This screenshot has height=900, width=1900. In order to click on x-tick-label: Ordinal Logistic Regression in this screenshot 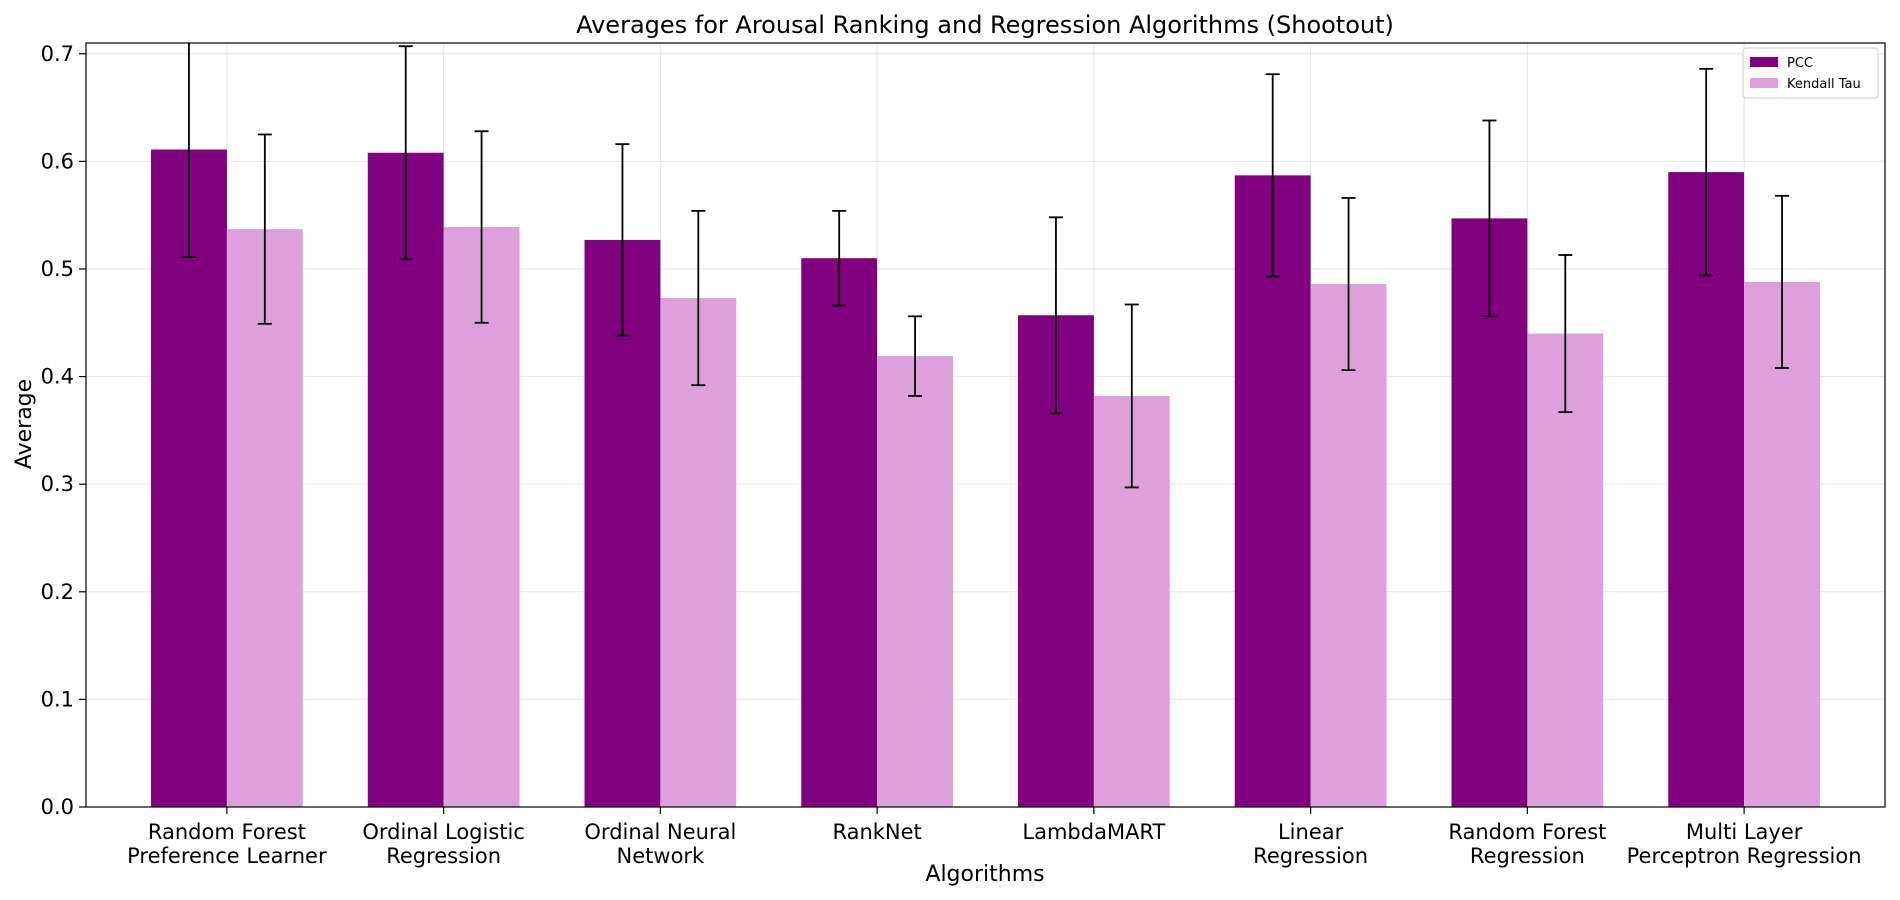, I will do `click(443, 844)`.